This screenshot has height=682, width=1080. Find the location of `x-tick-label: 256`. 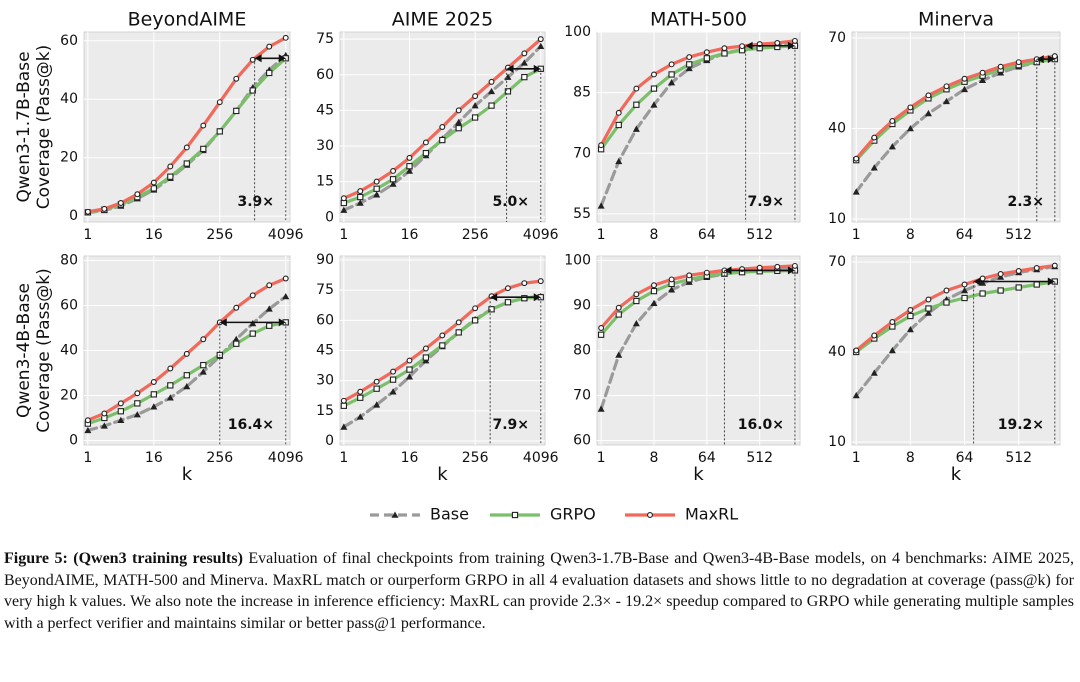

x-tick-label: 256 is located at coordinates (219, 458).